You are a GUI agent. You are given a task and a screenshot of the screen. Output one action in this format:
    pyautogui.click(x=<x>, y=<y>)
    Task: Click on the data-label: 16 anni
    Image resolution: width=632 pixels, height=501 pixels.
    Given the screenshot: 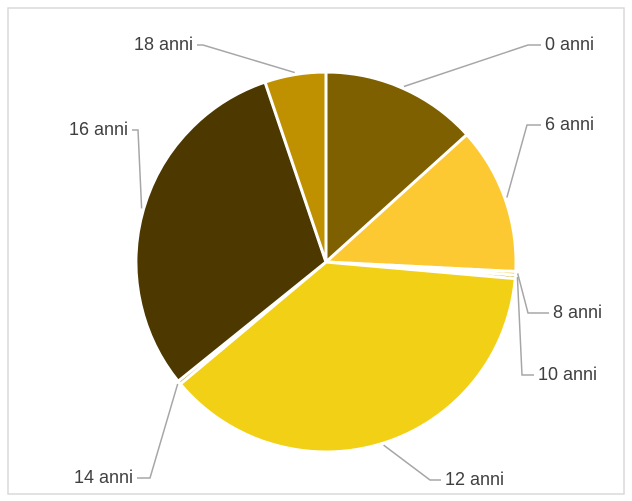 What is the action you would take?
    pyautogui.click(x=98, y=129)
    